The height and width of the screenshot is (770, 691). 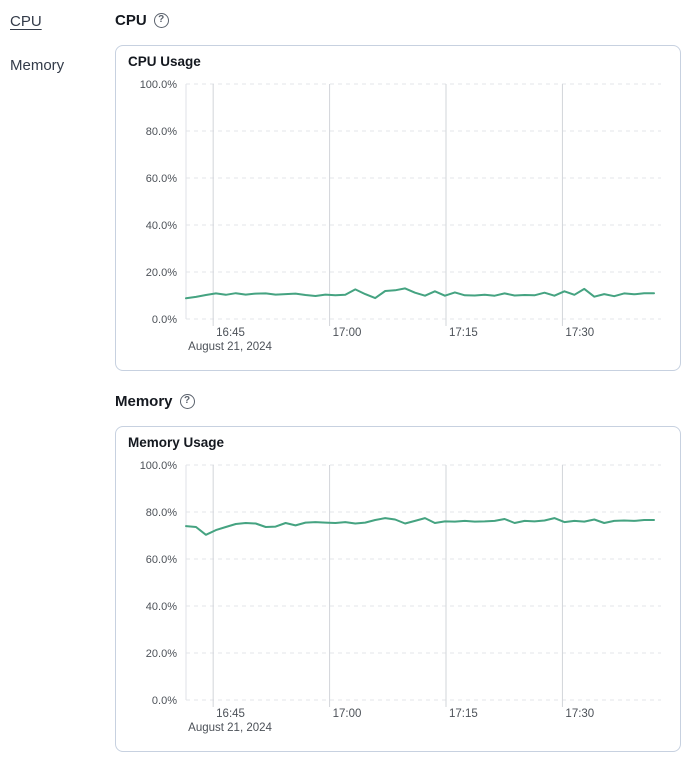 What do you see at coordinates (37, 65) in the screenshot?
I see `sidebar-item-memory: Memory` at bounding box center [37, 65].